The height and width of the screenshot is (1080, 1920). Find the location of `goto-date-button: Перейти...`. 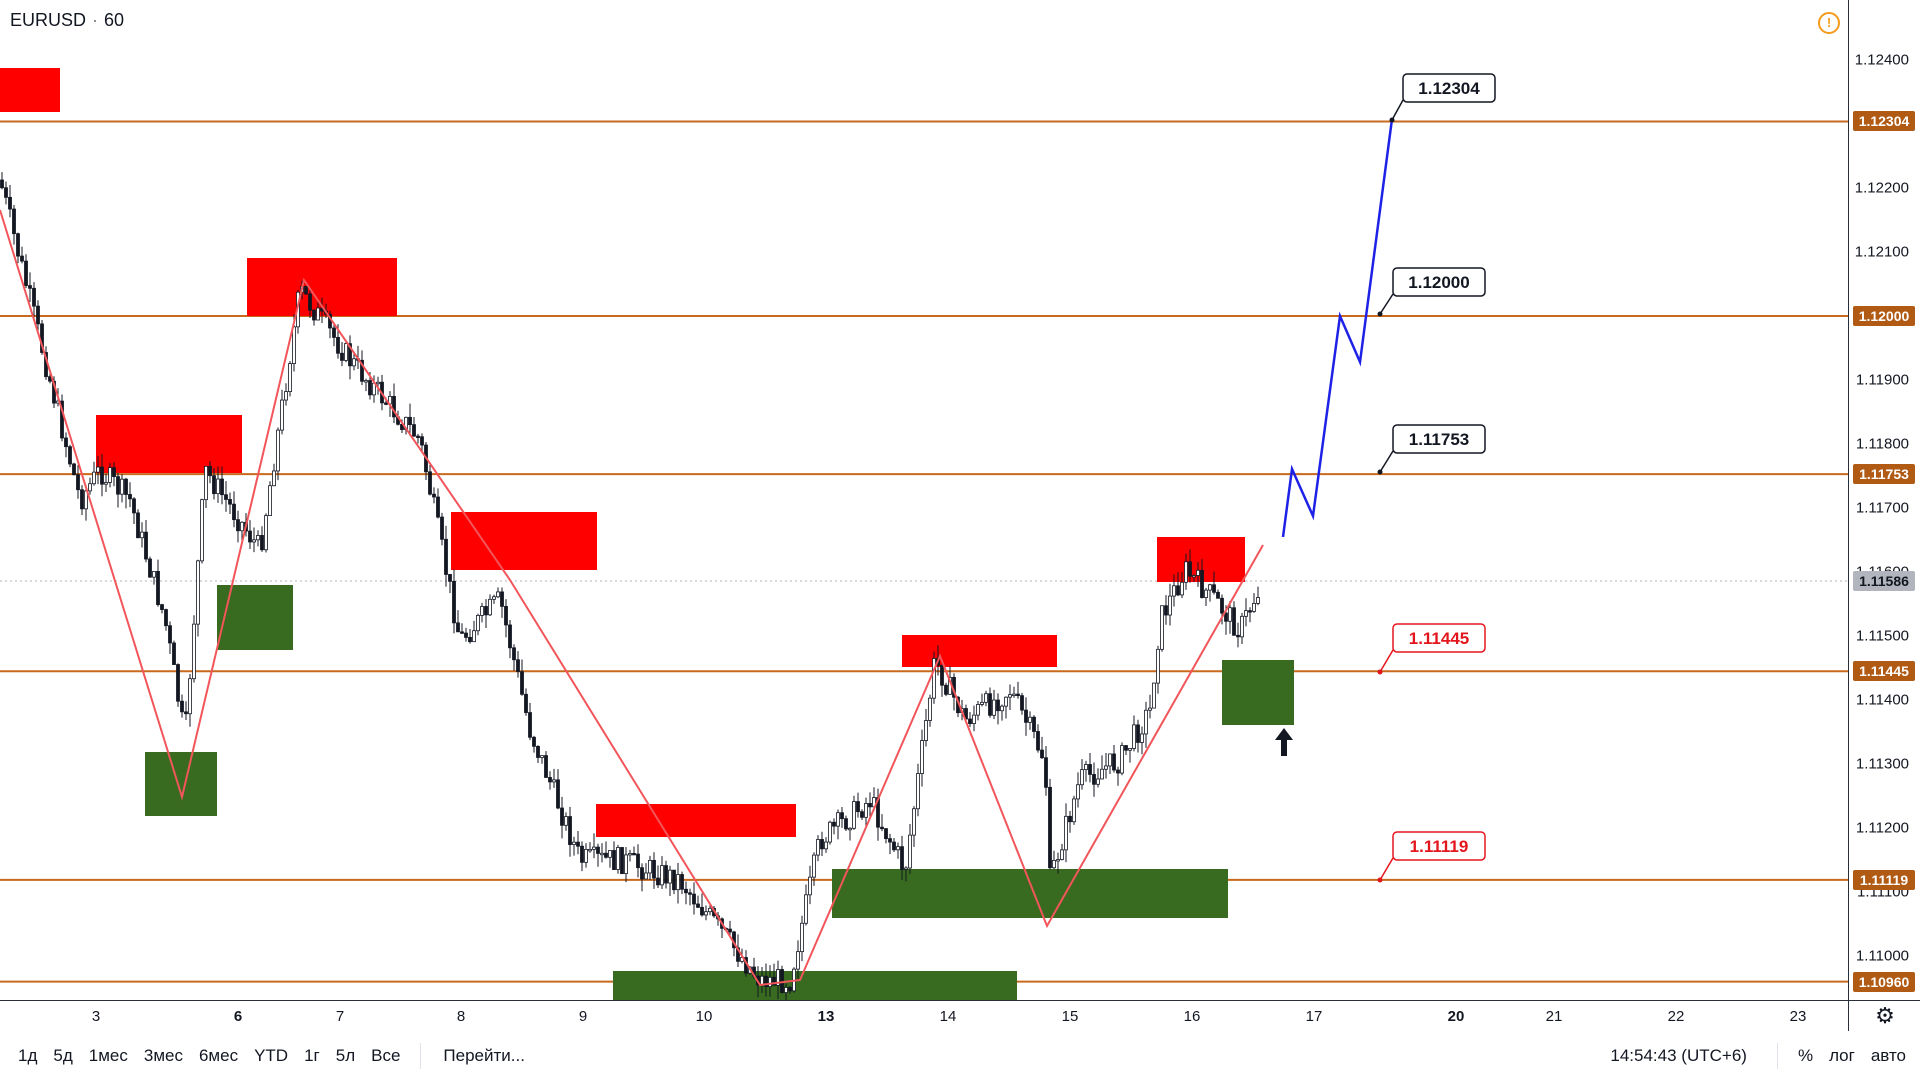

goto-date-button: Перейти... is located at coordinates (484, 1055).